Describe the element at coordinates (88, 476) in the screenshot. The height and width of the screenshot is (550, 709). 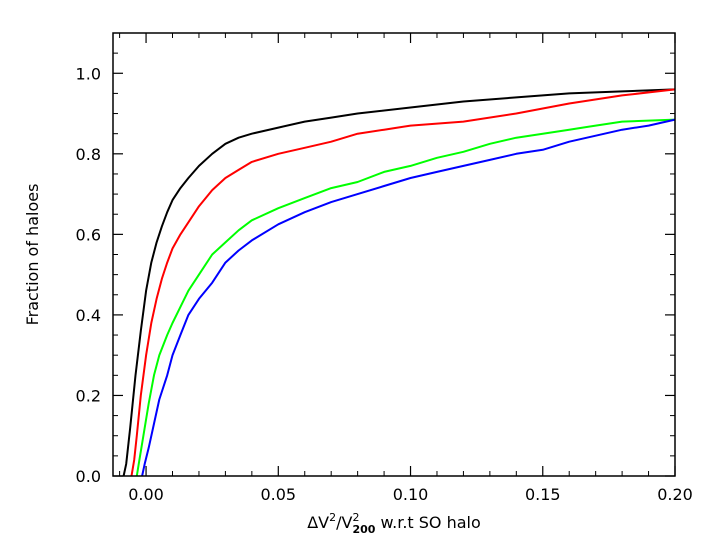
I see `y-tick-label: 0.0` at that location.